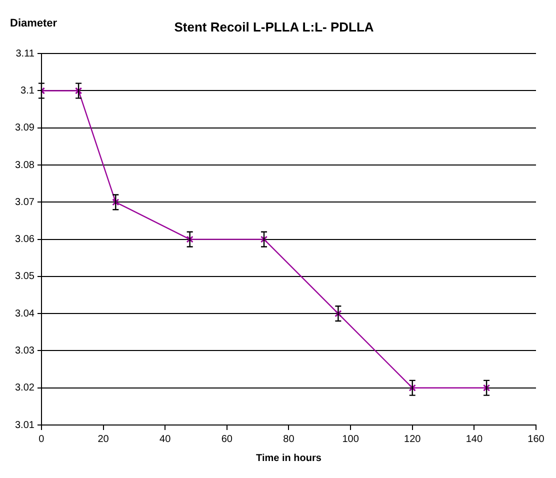 This screenshot has height=478, width=556. What do you see at coordinates (24, 202) in the screenshot?
I see `y-tick-label: 3.07` at bounding box center [24, 202].